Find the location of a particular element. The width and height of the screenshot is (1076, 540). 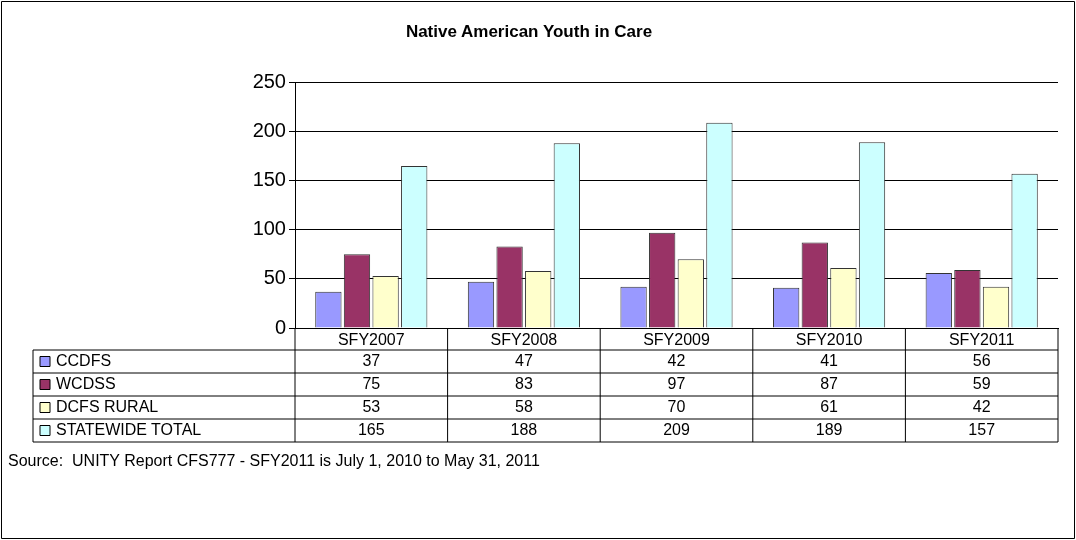

data-label: 53 is located at coordinates (371, 406).